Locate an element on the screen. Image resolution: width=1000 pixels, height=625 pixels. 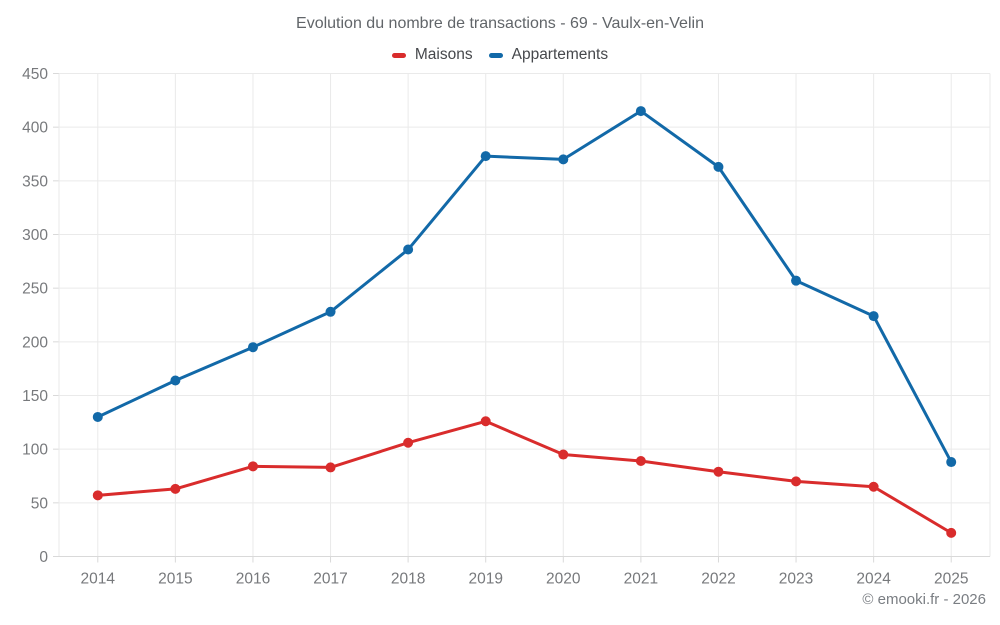
x-tick-label: 2015 is located at coordinates (175, 579).